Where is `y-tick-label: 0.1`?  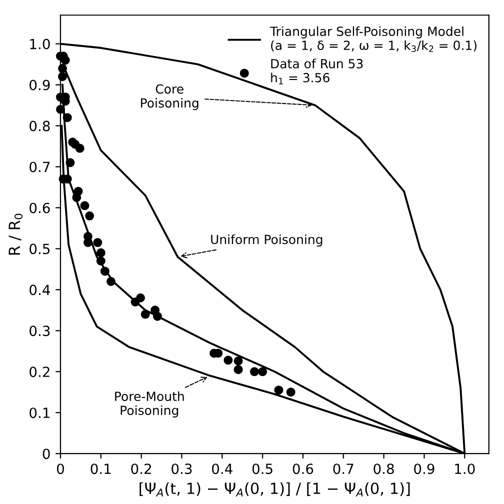 y-tick-label: 0.1 is located at coordinates (40, 413).